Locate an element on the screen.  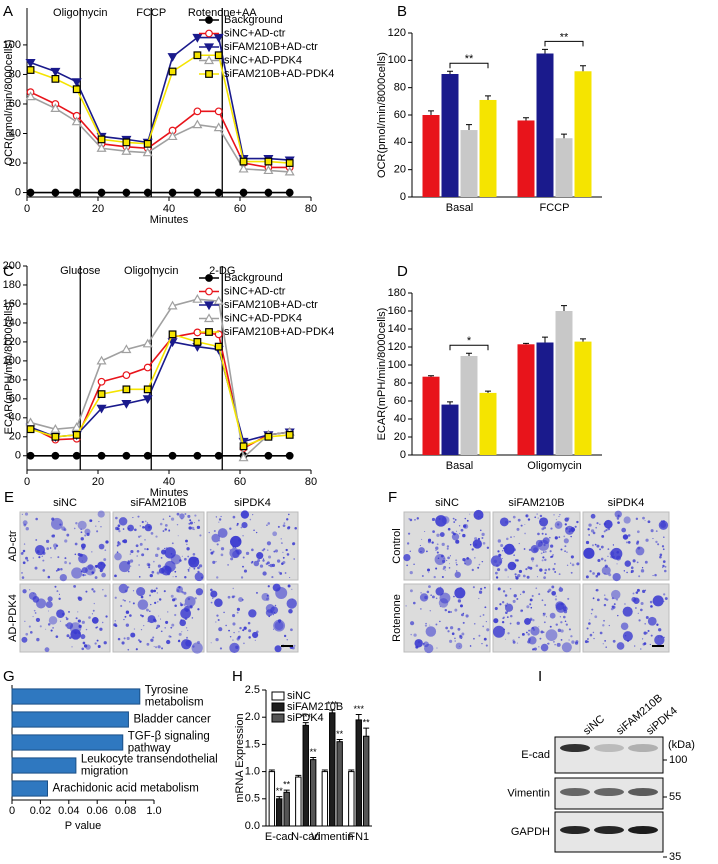
y-tick-label: 40 is located at coordinates (400, 419).